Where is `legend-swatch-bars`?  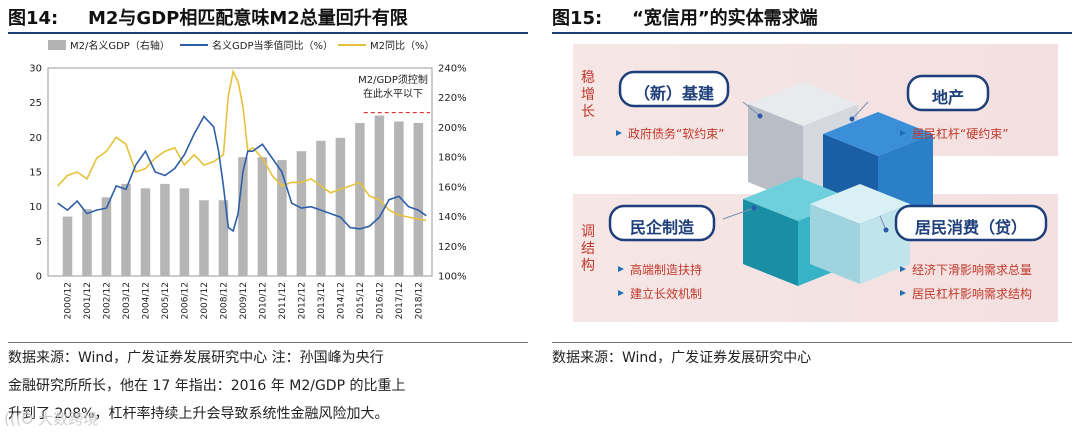 legend-swatch-bars is located at coordinates (57, 45).